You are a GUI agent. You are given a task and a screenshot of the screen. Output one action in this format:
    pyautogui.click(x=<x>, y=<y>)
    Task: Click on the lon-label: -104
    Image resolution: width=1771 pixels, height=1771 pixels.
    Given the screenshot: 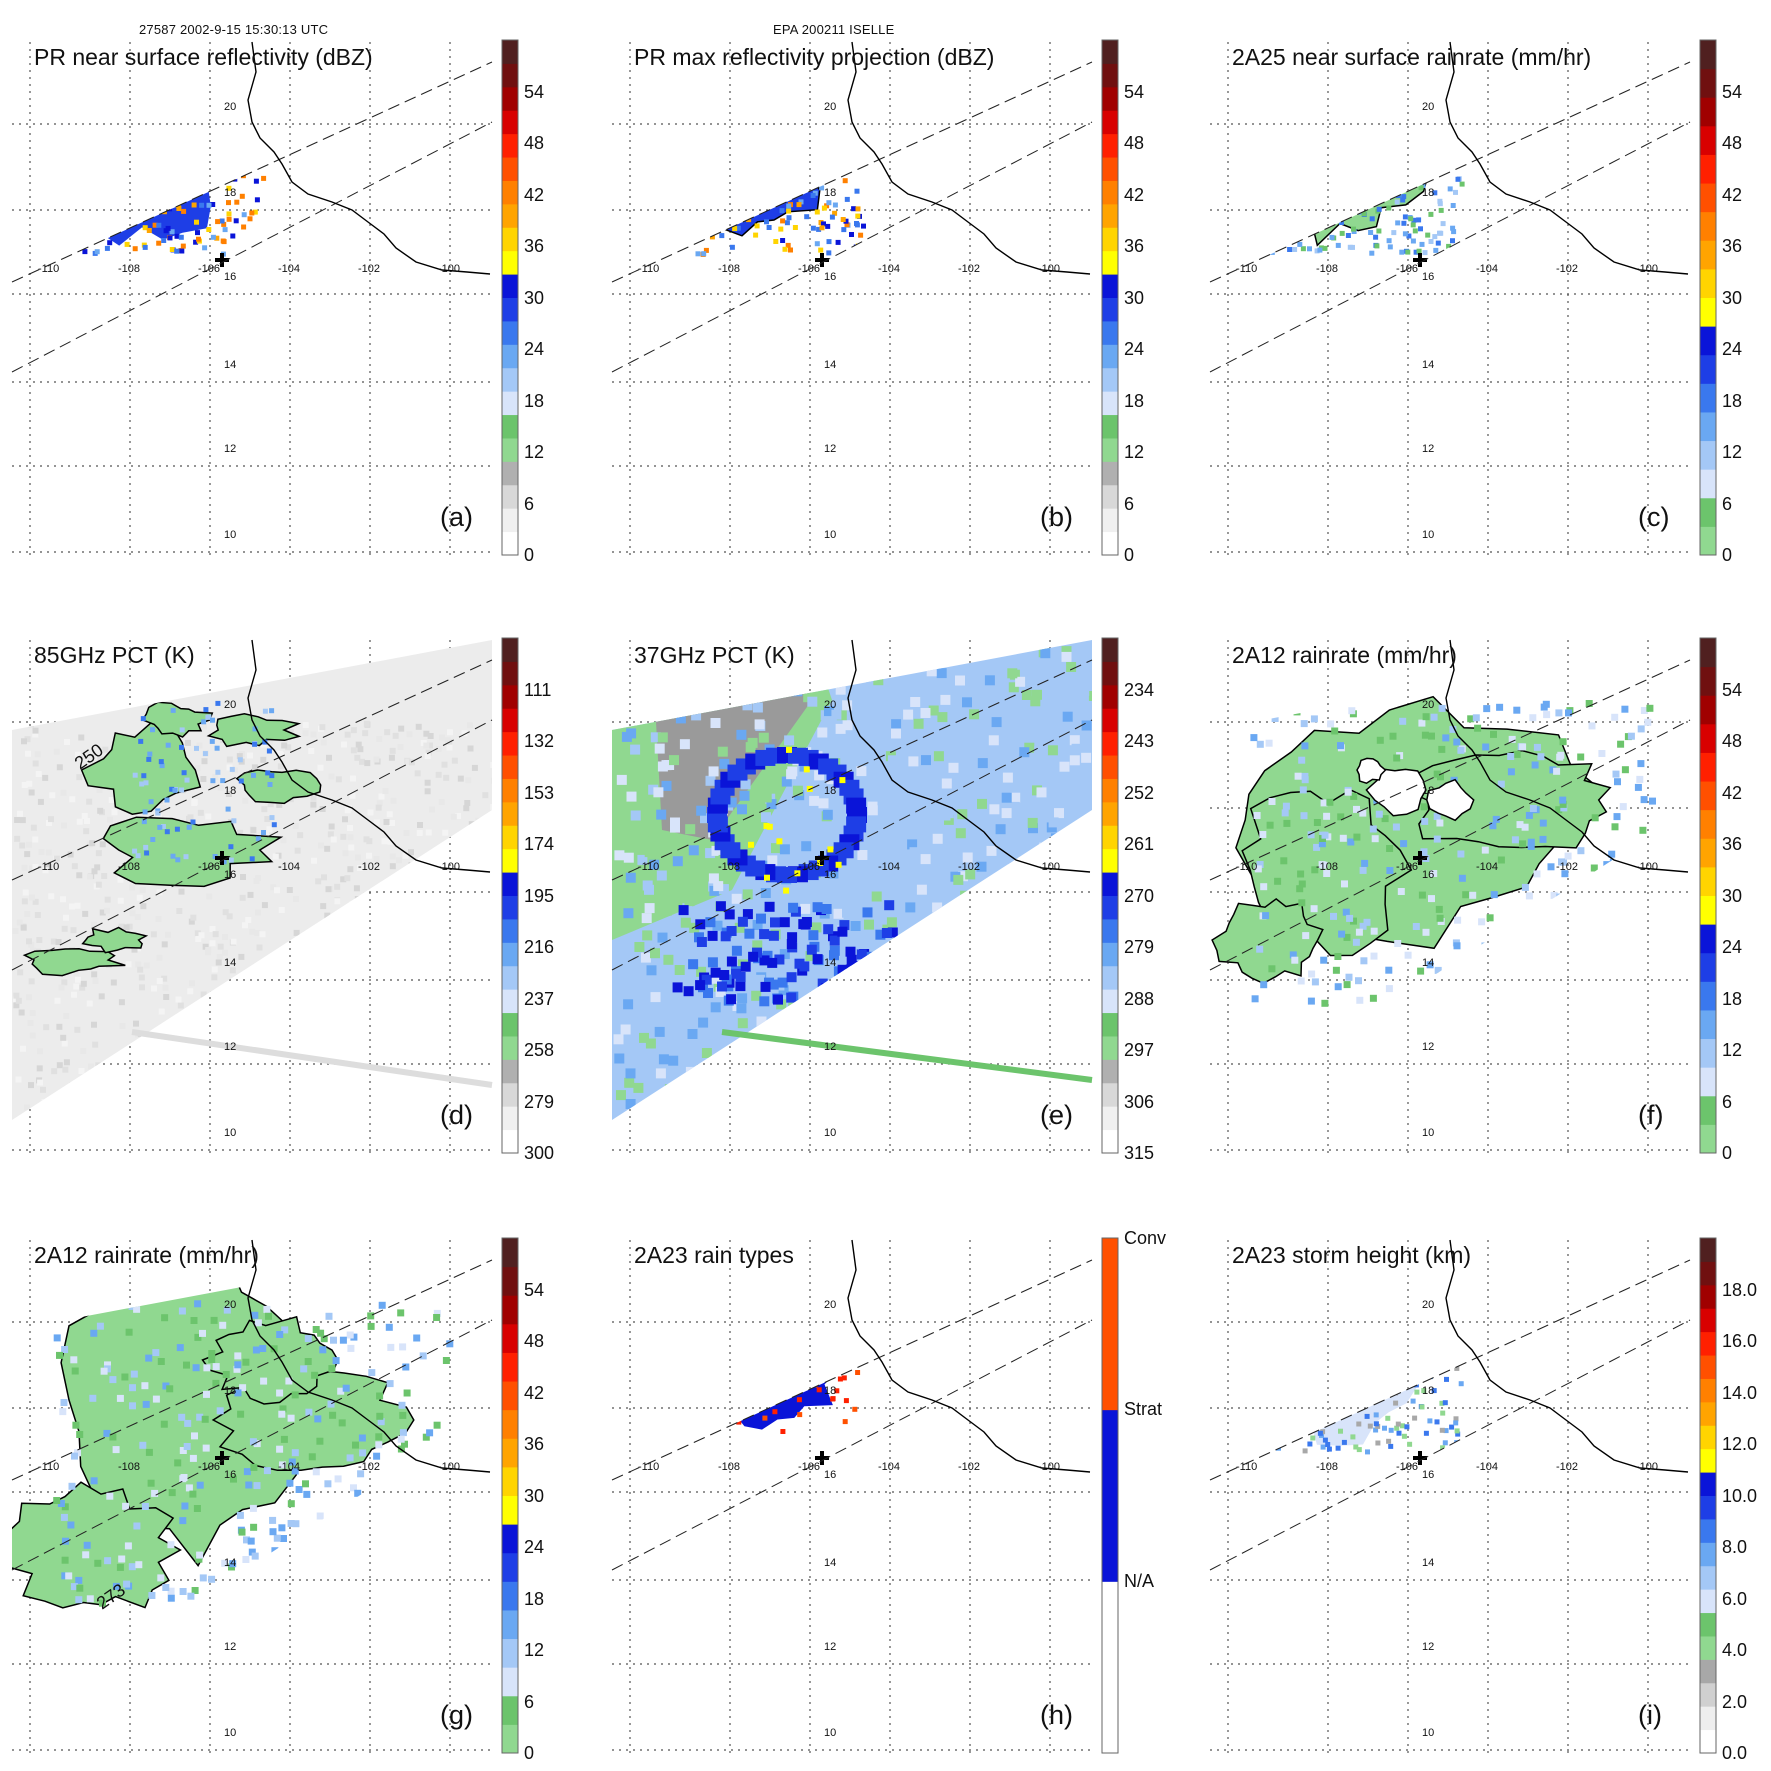 What is the action you would take?
    pyautogui.click(x=1487, y=1467)
    